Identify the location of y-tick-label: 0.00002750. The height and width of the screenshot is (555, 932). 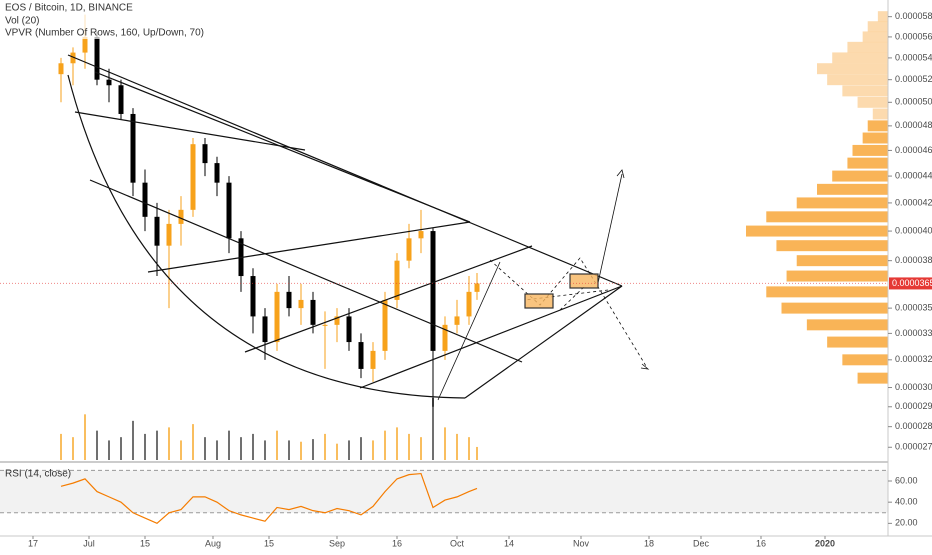
(913, 447).